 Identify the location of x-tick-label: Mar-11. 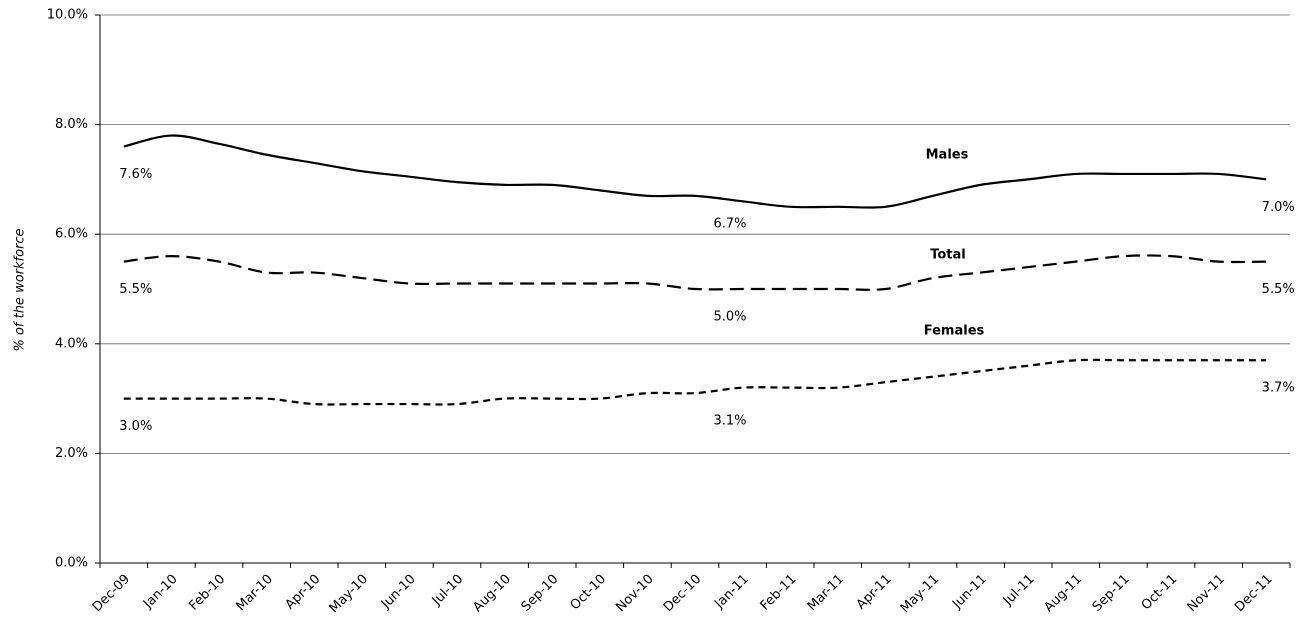
(826, 593).